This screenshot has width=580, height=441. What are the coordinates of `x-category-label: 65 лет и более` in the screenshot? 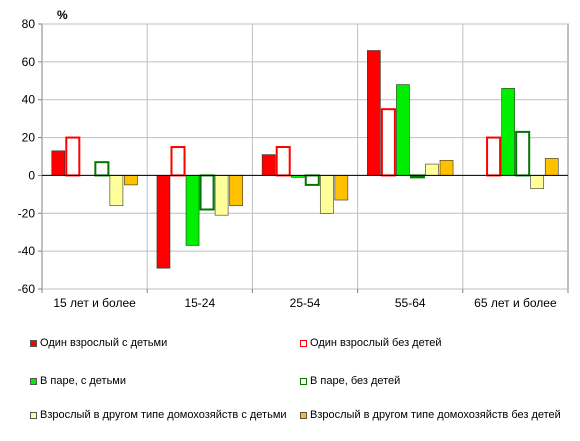 It's located at (515, 303).